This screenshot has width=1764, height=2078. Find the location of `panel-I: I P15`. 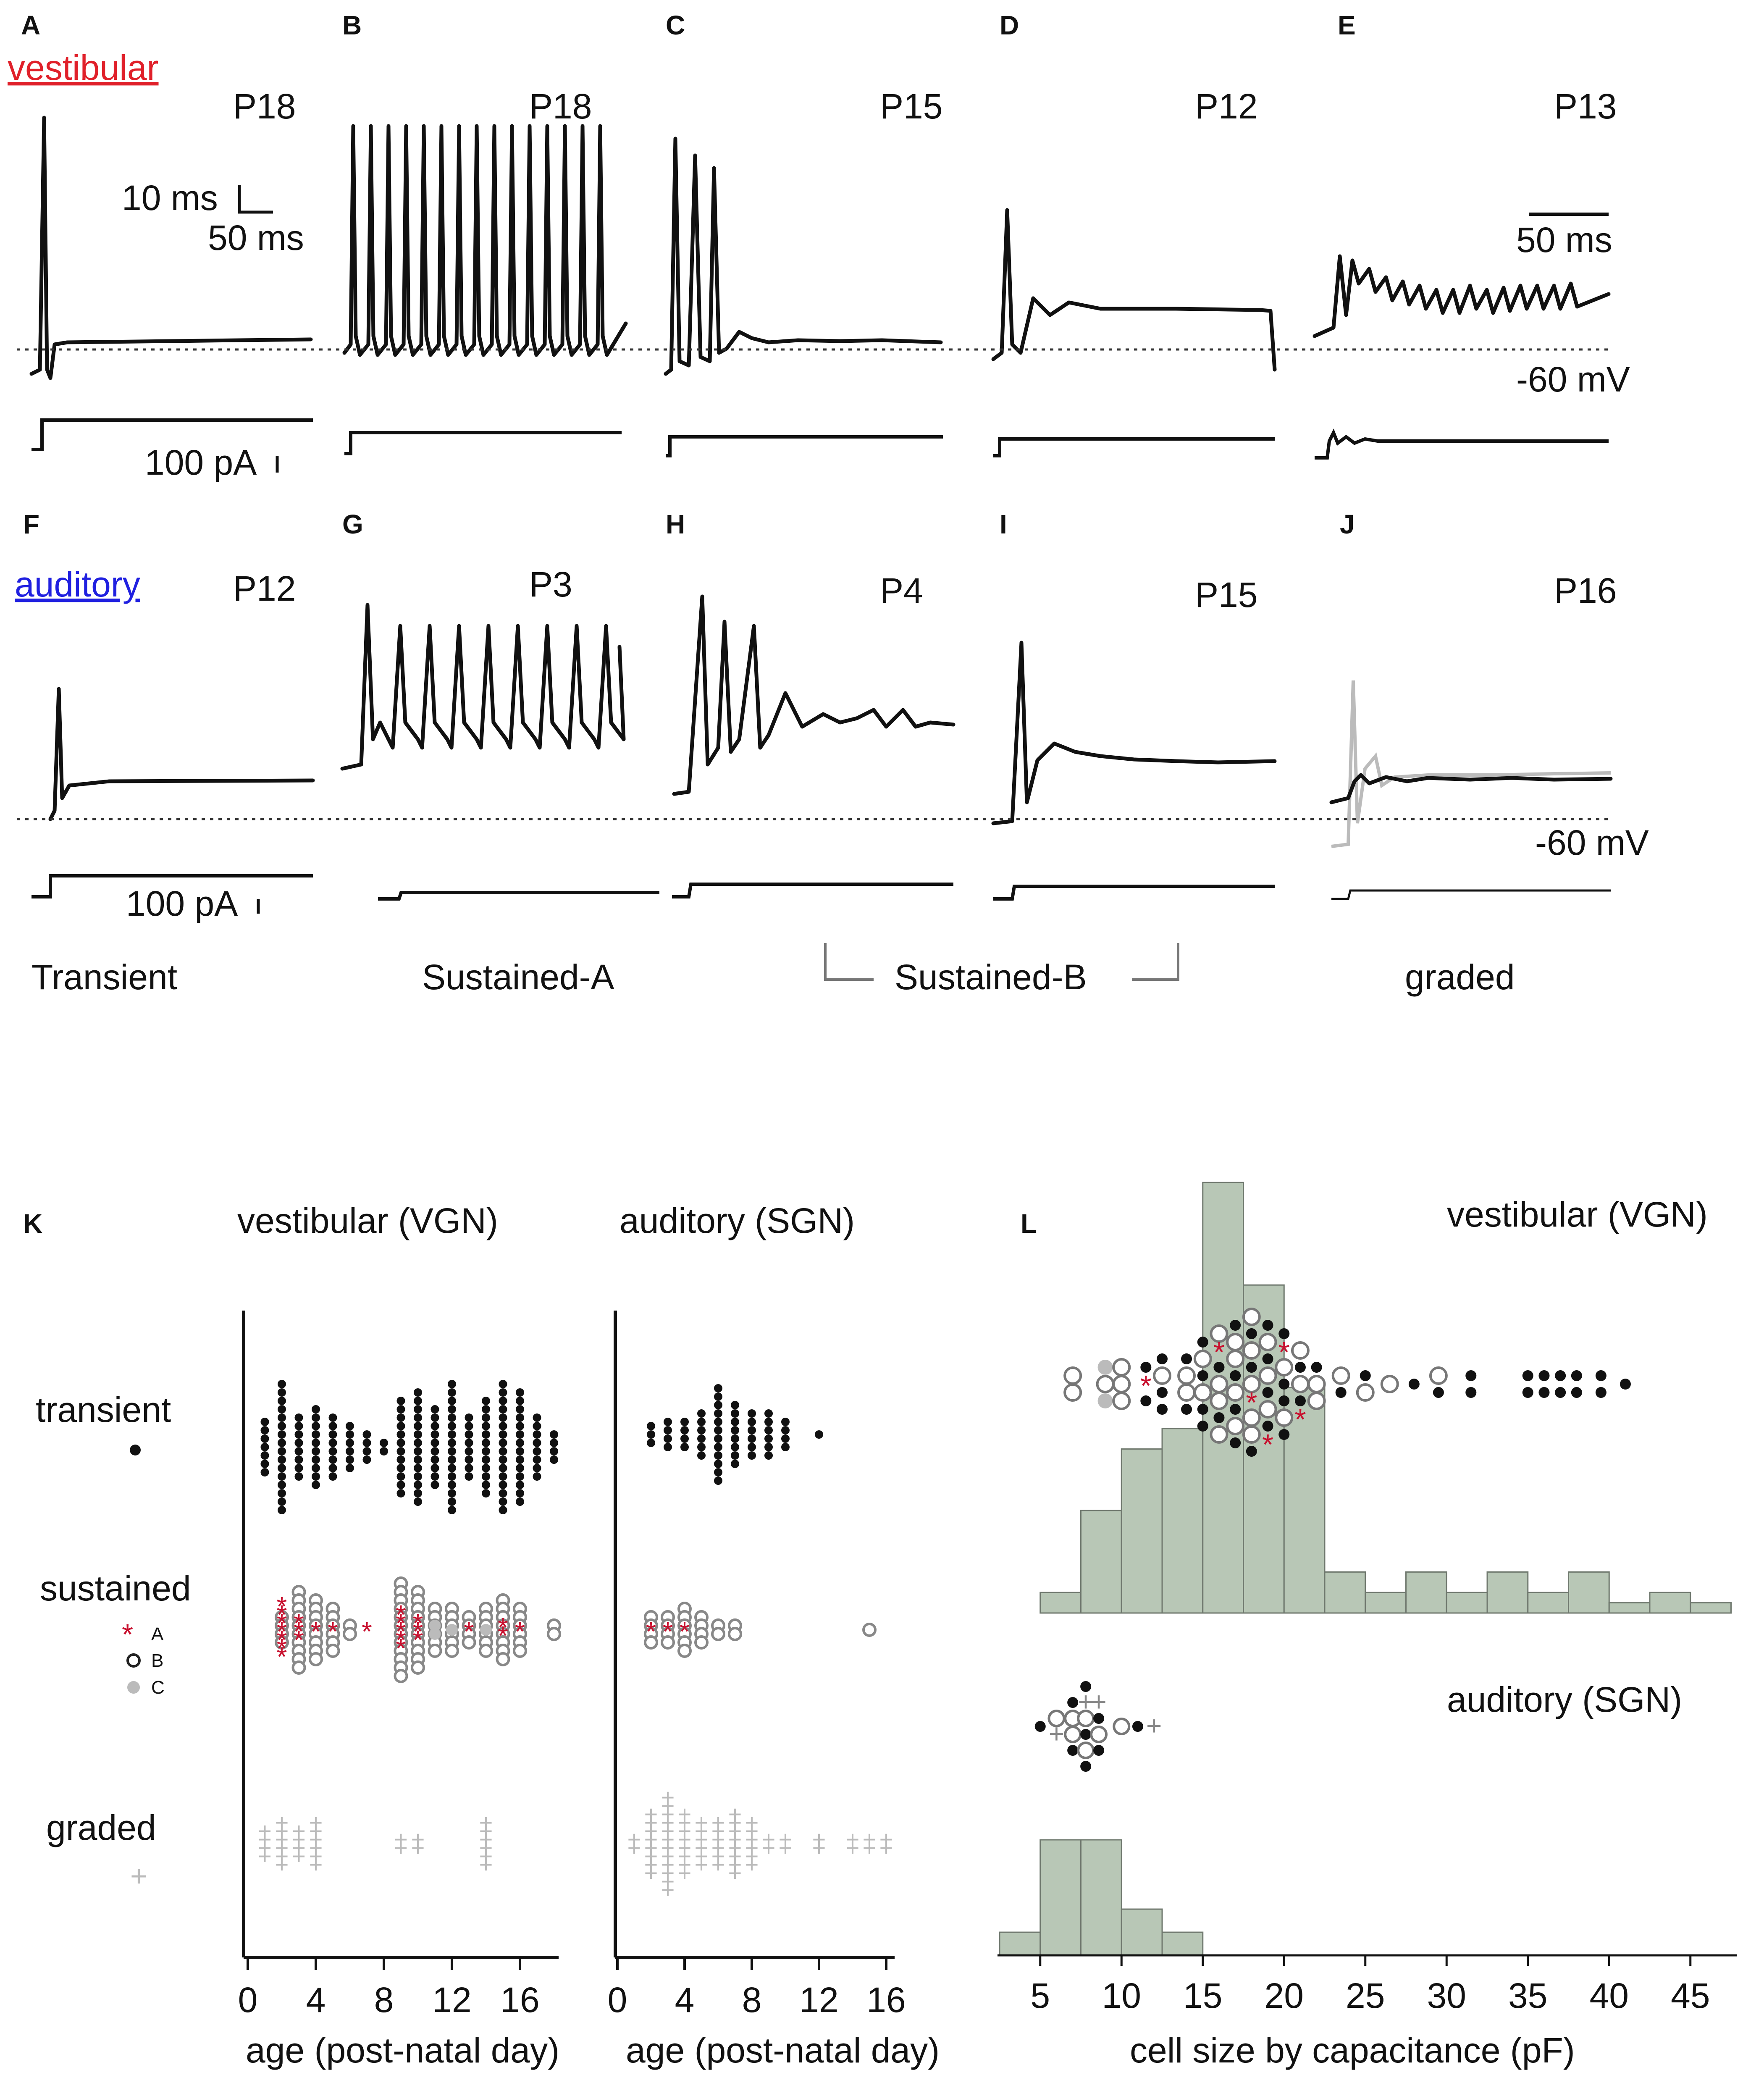

panel-I: I P15 is located at coordinates (1134, 705).